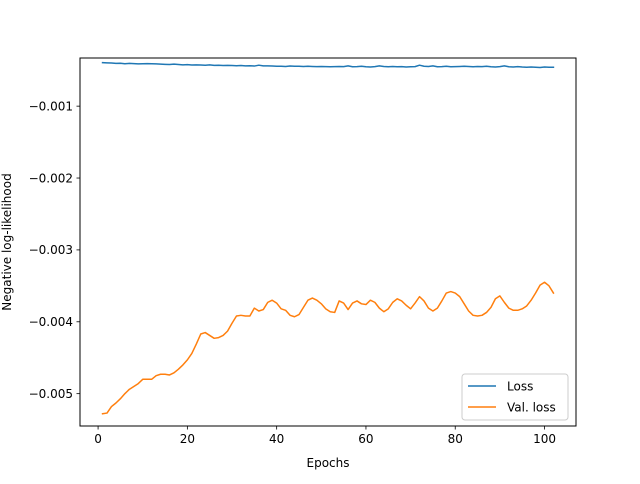 This screenshot has width=640, height=484. What do you see at coordinates (98, 439) in the screenshot?
I see `x-tick-label: 0` at bounding box center [98, 439].